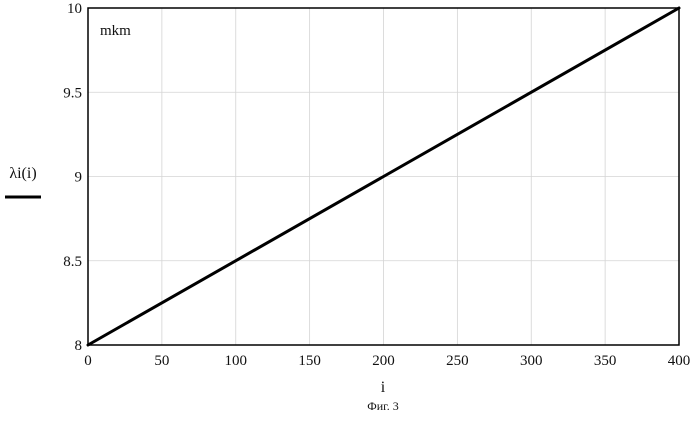  Describe the element at coordinates (79, 178) in the screenshot. I see `y-tick-label: 9` at that location.